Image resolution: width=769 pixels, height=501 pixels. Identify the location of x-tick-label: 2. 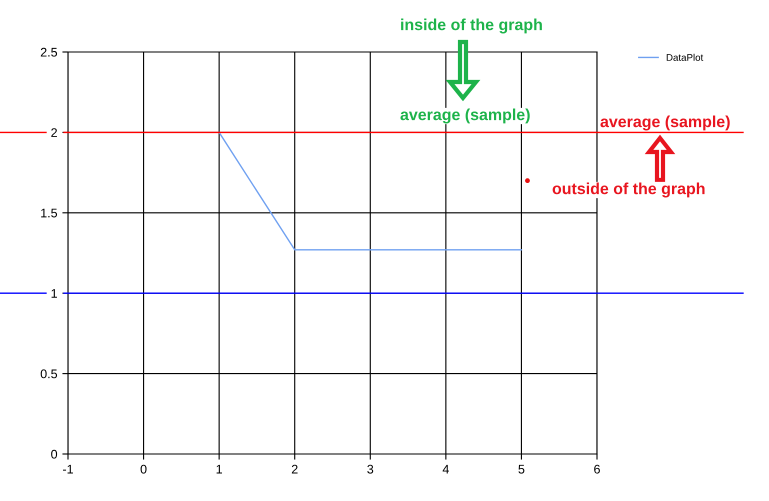
(295, 469).